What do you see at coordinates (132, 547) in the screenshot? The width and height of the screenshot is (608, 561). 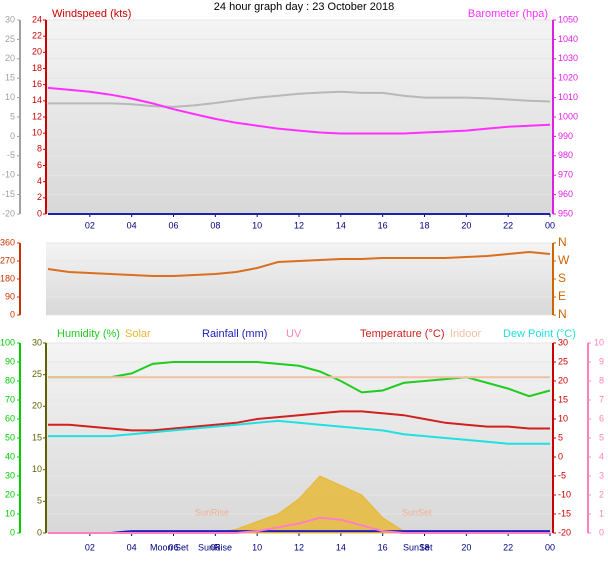 I see `x-tick-label: 04` at bounding box center [132, 547].